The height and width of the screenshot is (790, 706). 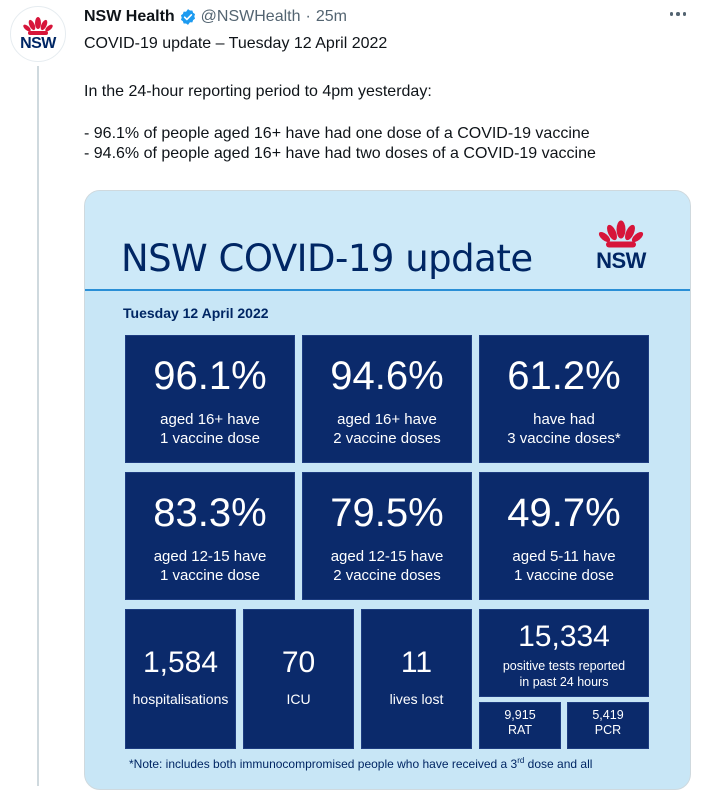 What do you see at coordinates (38, 43) in the screenshot?
I see `avatar-logo-text: NSW` at bounding box center [38, 43].